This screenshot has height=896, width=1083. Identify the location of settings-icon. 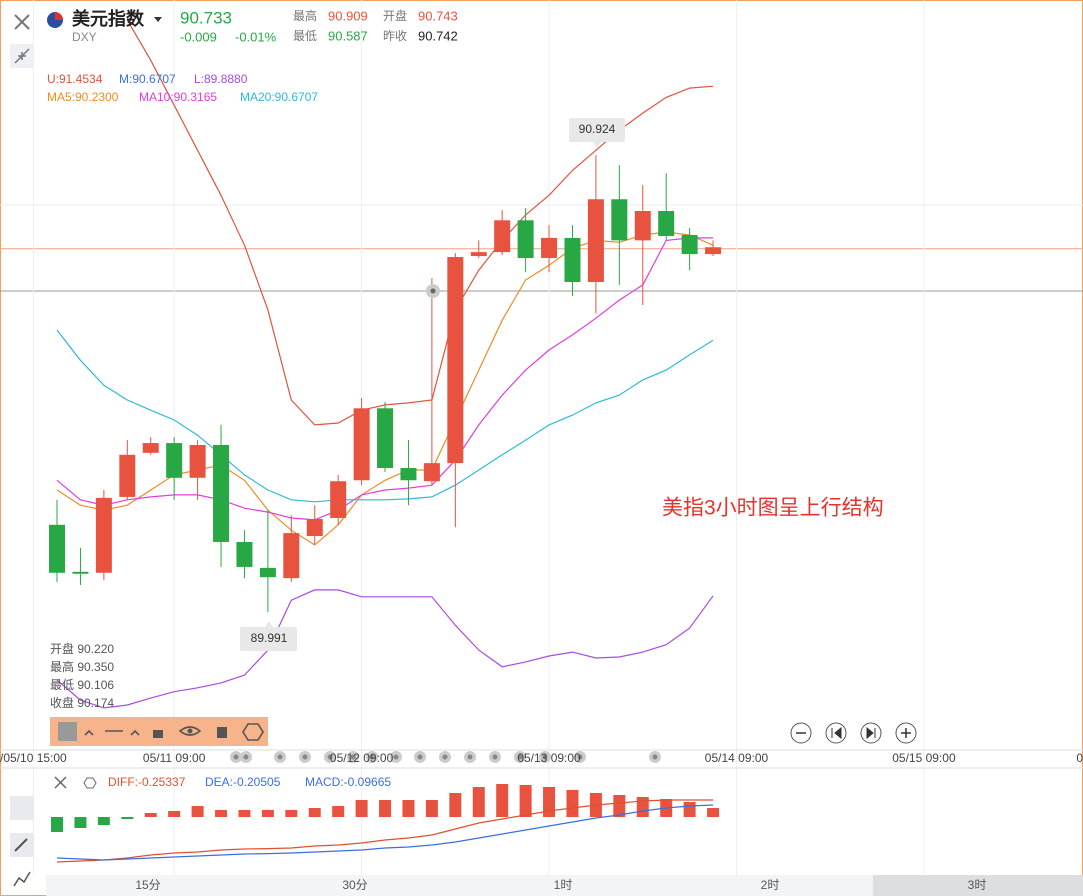
(253, 732).